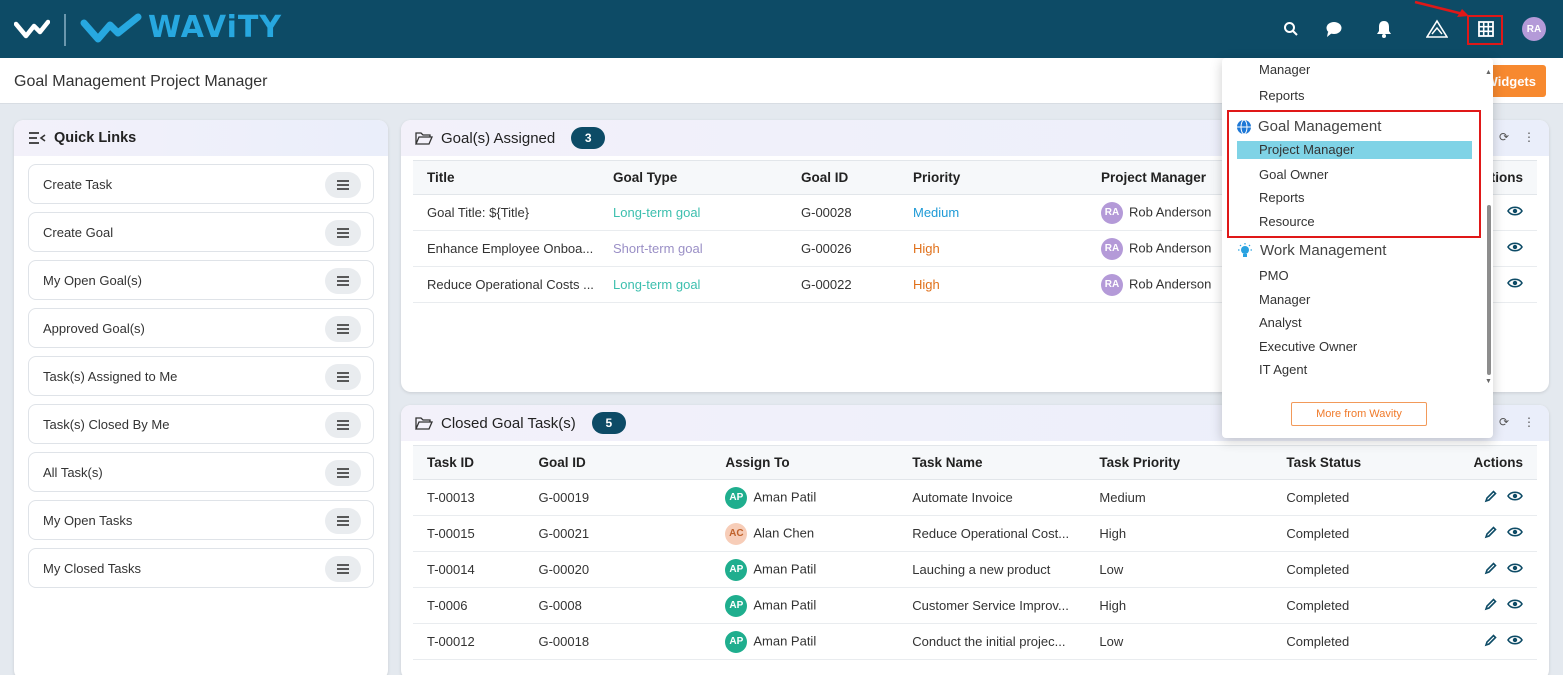 This screenshot has height=675, width=1563. What do you see at coordinates (201, 520) in the screenshot?
I see `quick-link-item: My Open Tasks` at bounding box center [201, 520].